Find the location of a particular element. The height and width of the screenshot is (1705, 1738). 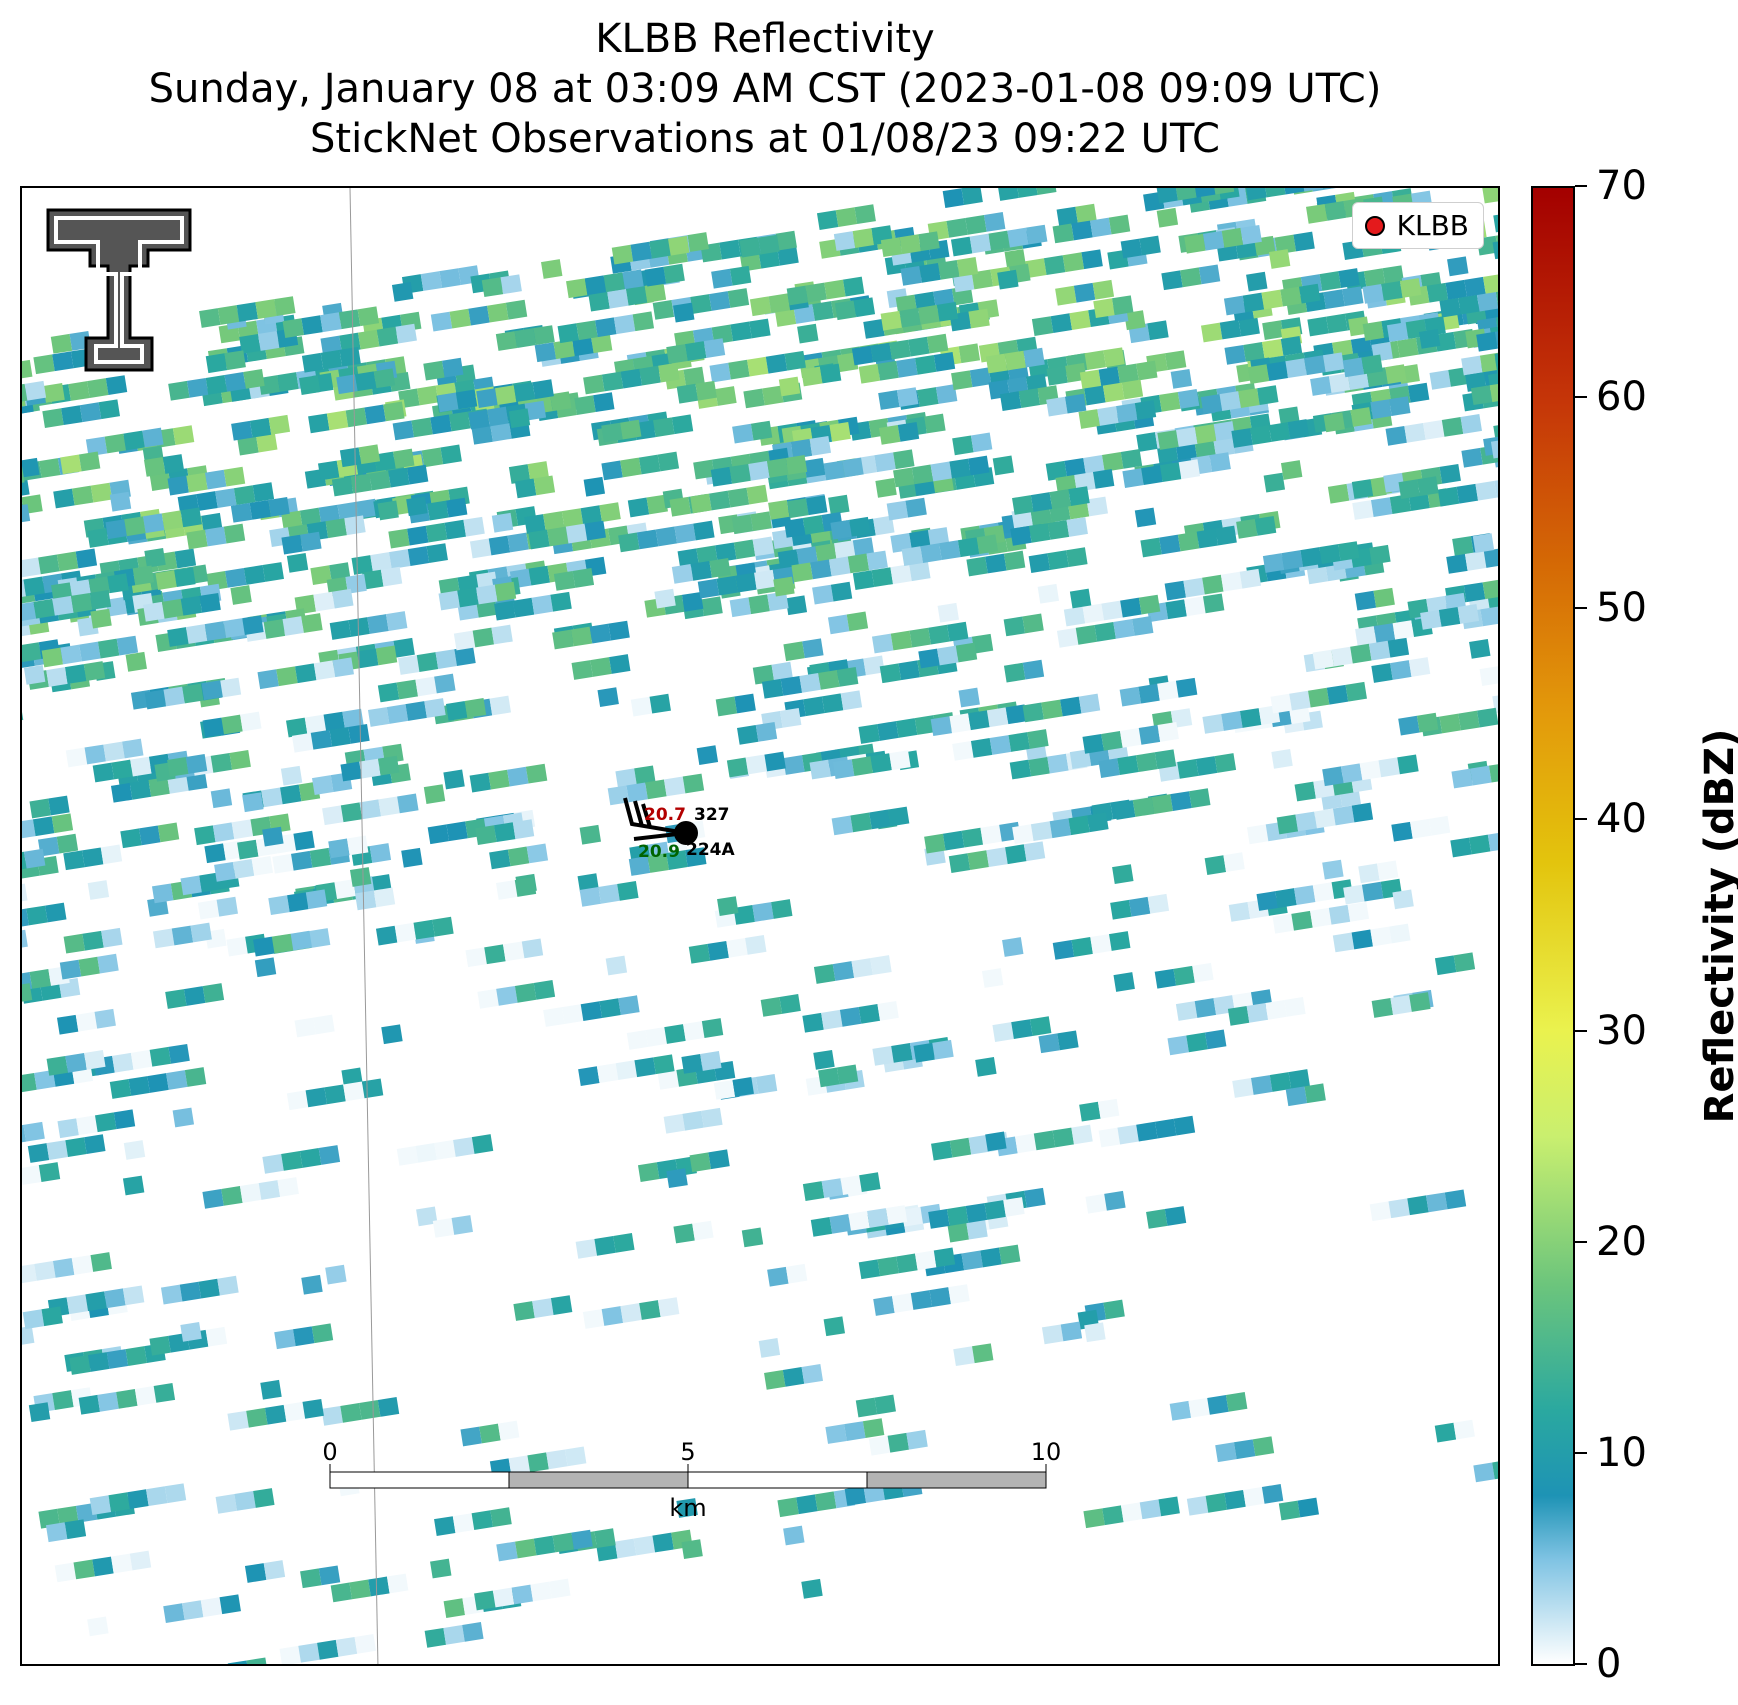

colorbar-tick-label: 60 is located at coordinates (1621, 397).